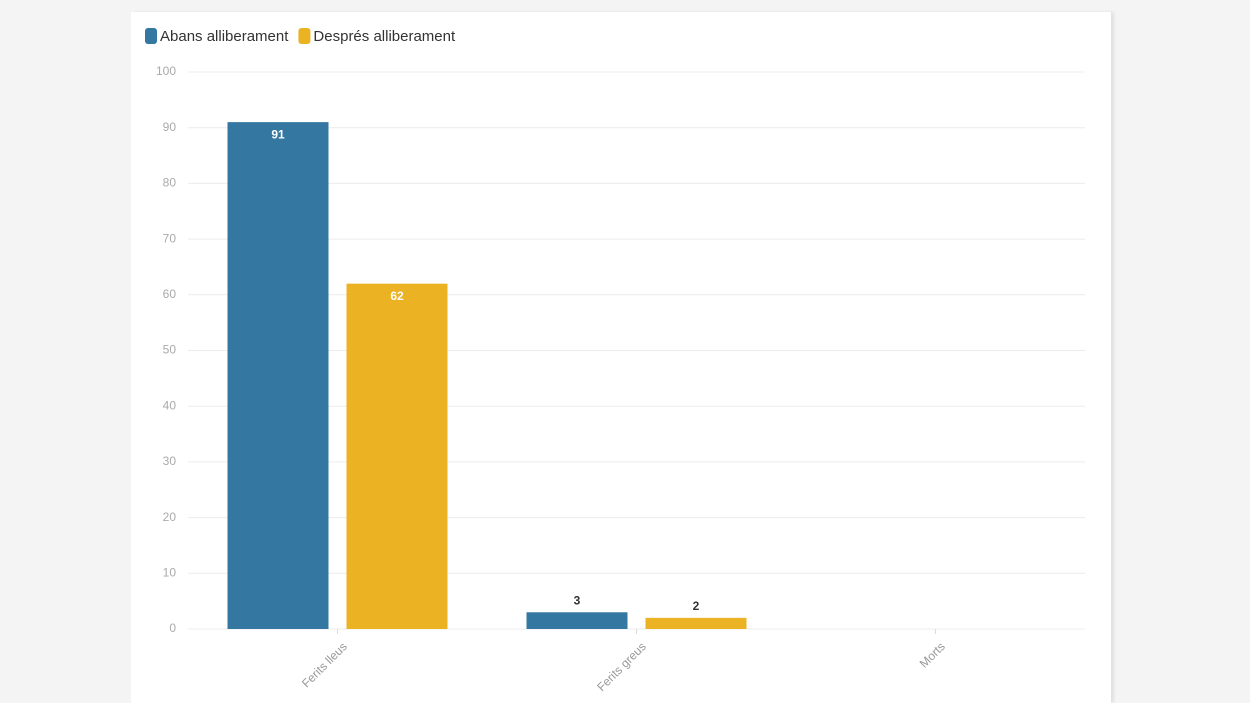 This screenshot has width=1250, height=703. What do you see at coordinates (170, 461) in the screenshot?
I see `y-tick-label: 30` at bounding box center [170, 461].